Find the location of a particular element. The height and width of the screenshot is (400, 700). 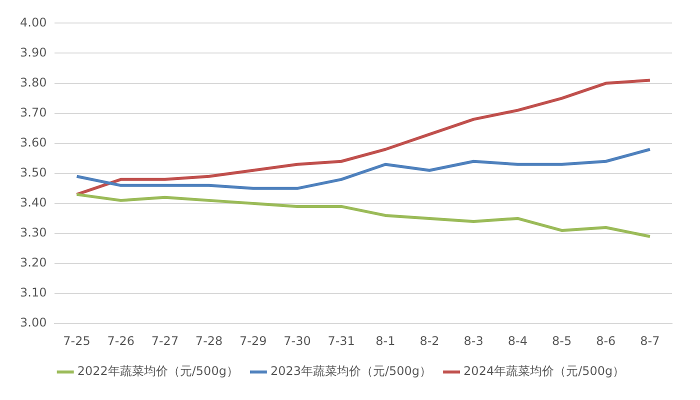

x-tick-label: 8-1 is located at coordinates (386, 341).